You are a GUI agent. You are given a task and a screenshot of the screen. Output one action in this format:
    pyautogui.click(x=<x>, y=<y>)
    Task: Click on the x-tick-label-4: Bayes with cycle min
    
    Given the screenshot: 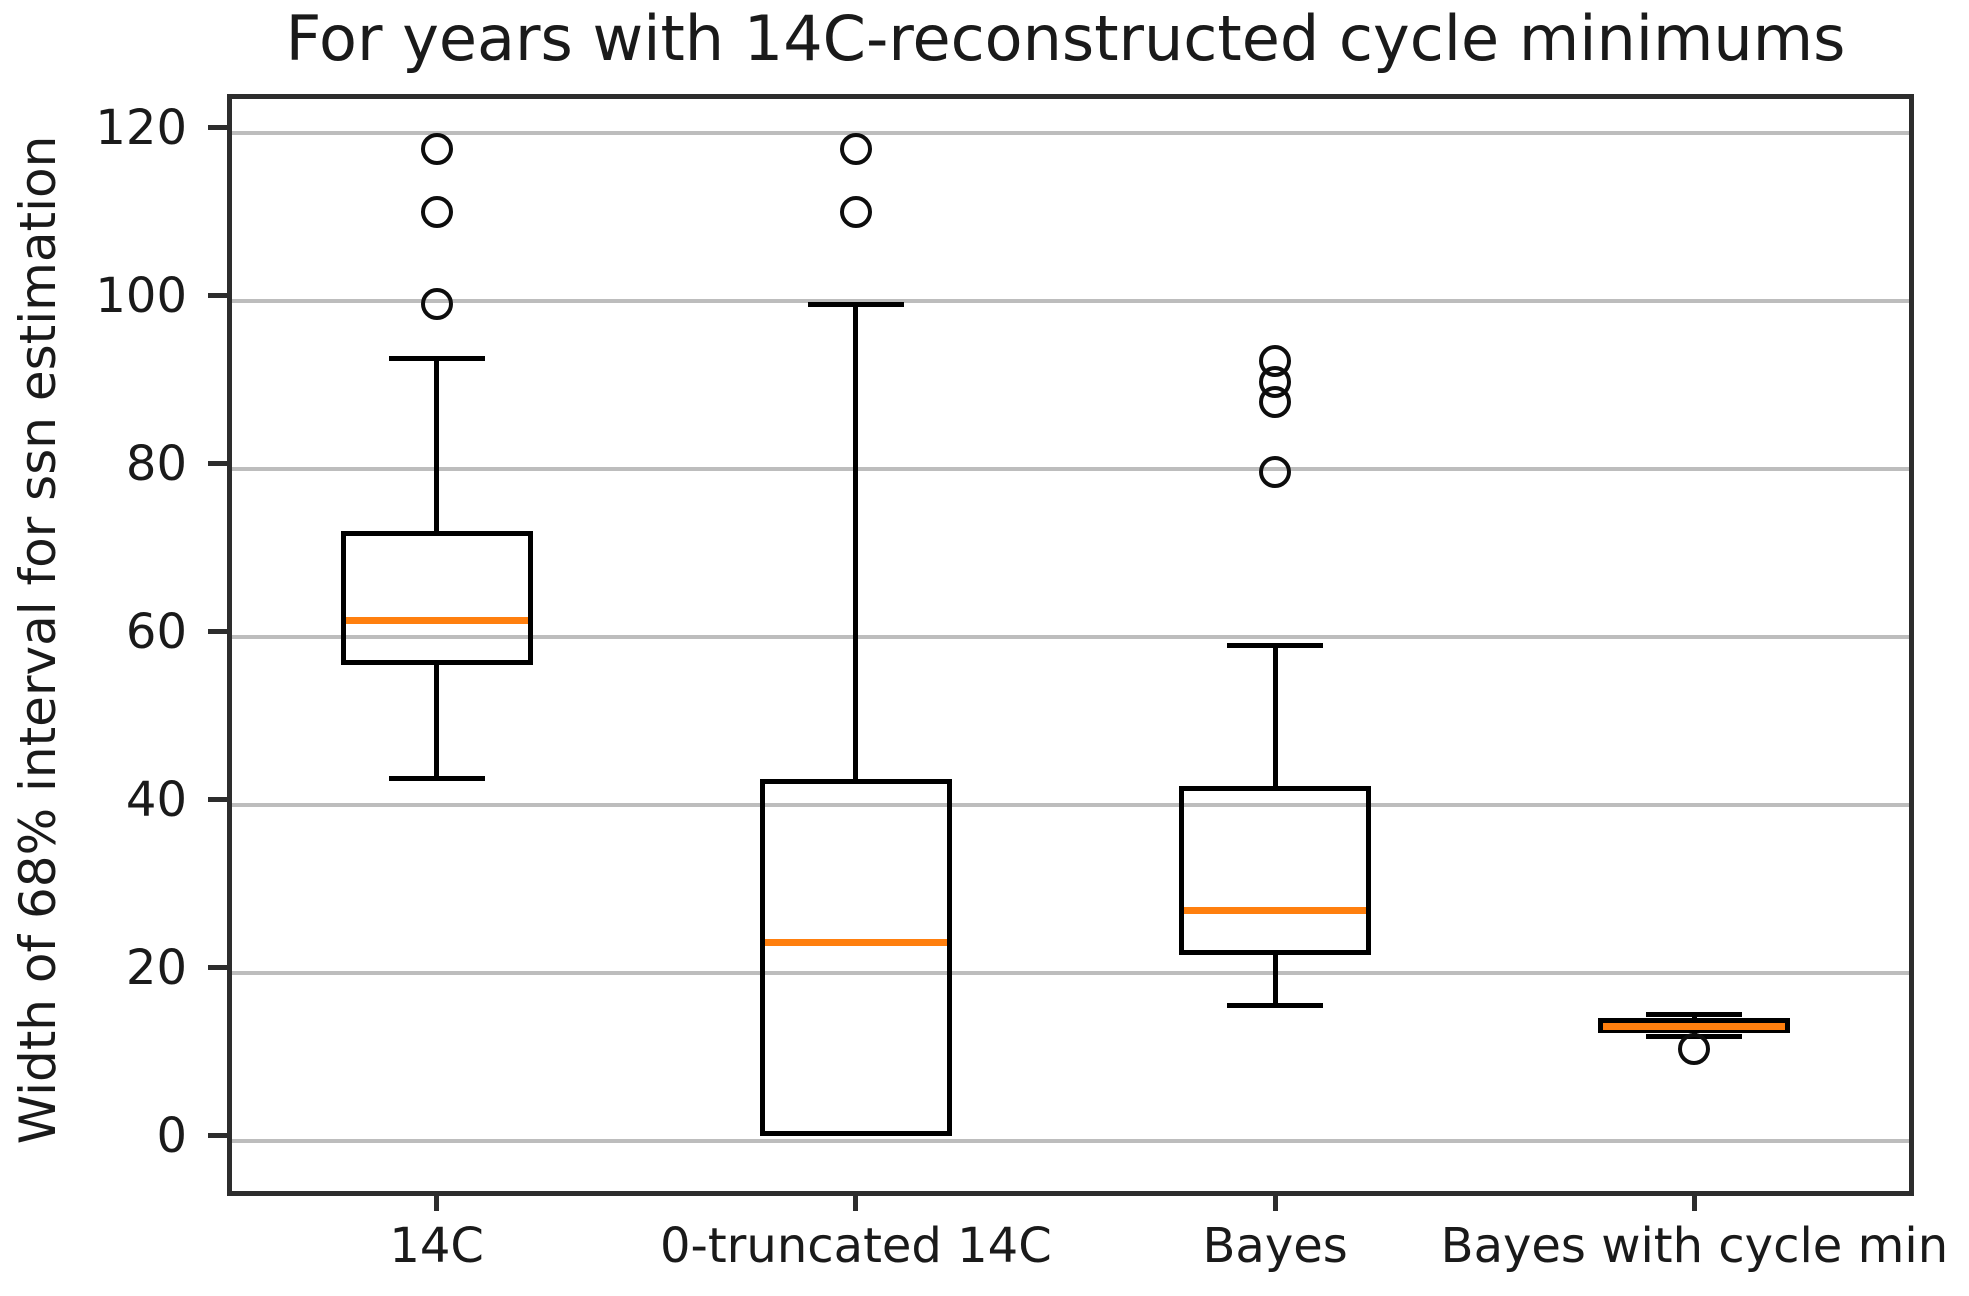 What is the action you would take?
    pyautogui.click(x=1694, y=1246)
    